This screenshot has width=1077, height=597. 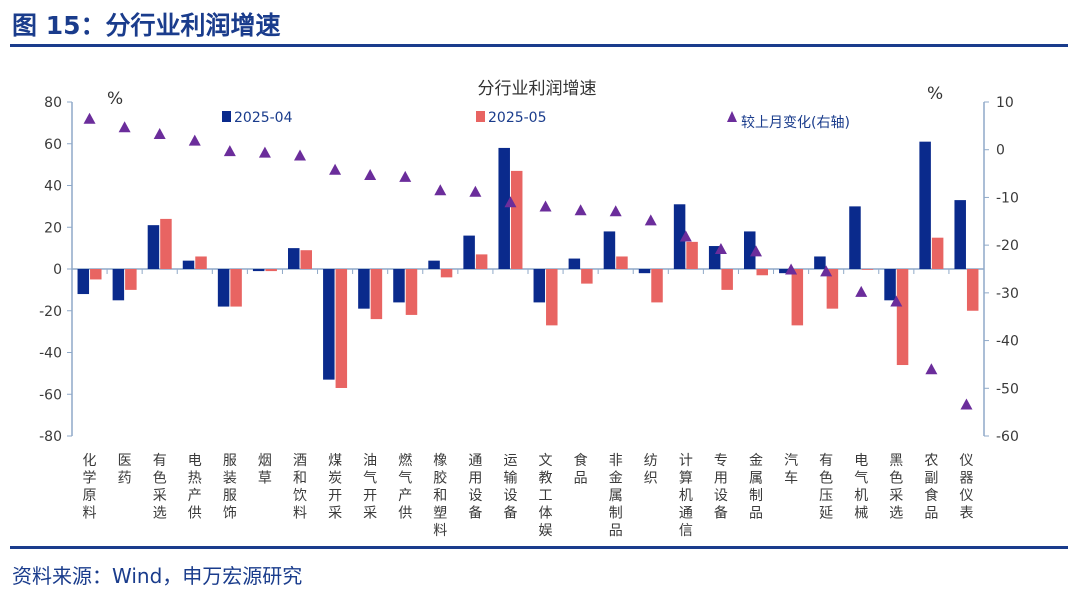 What do you see at coordinates (510, 487) in the screenshot?
I see `category-label-运输设备: 运输设备` at bounding box center [510, 487].